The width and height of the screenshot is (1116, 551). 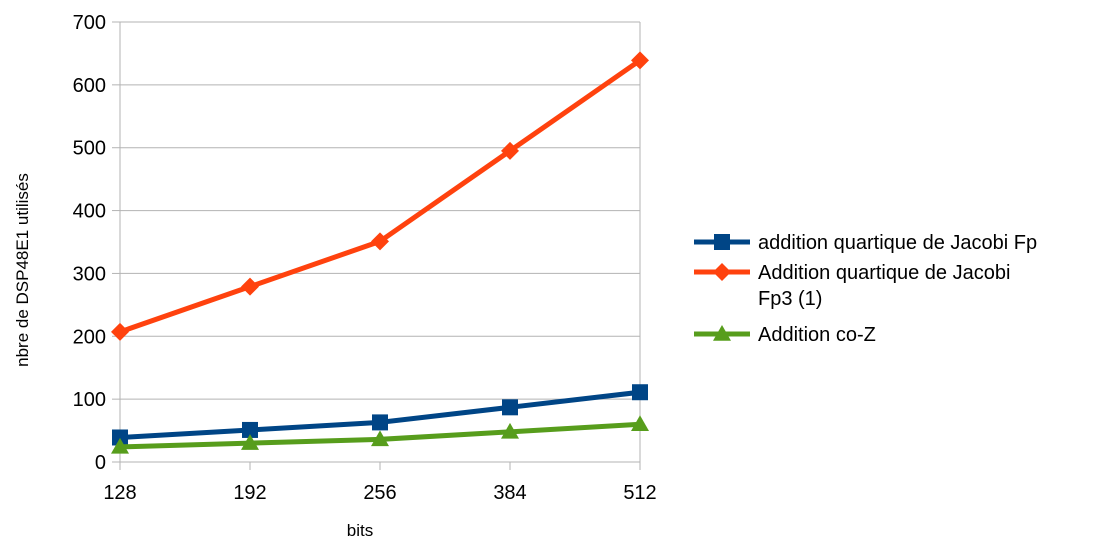 I want to click on x-tick-label: 128, so click(x=119, y=493).